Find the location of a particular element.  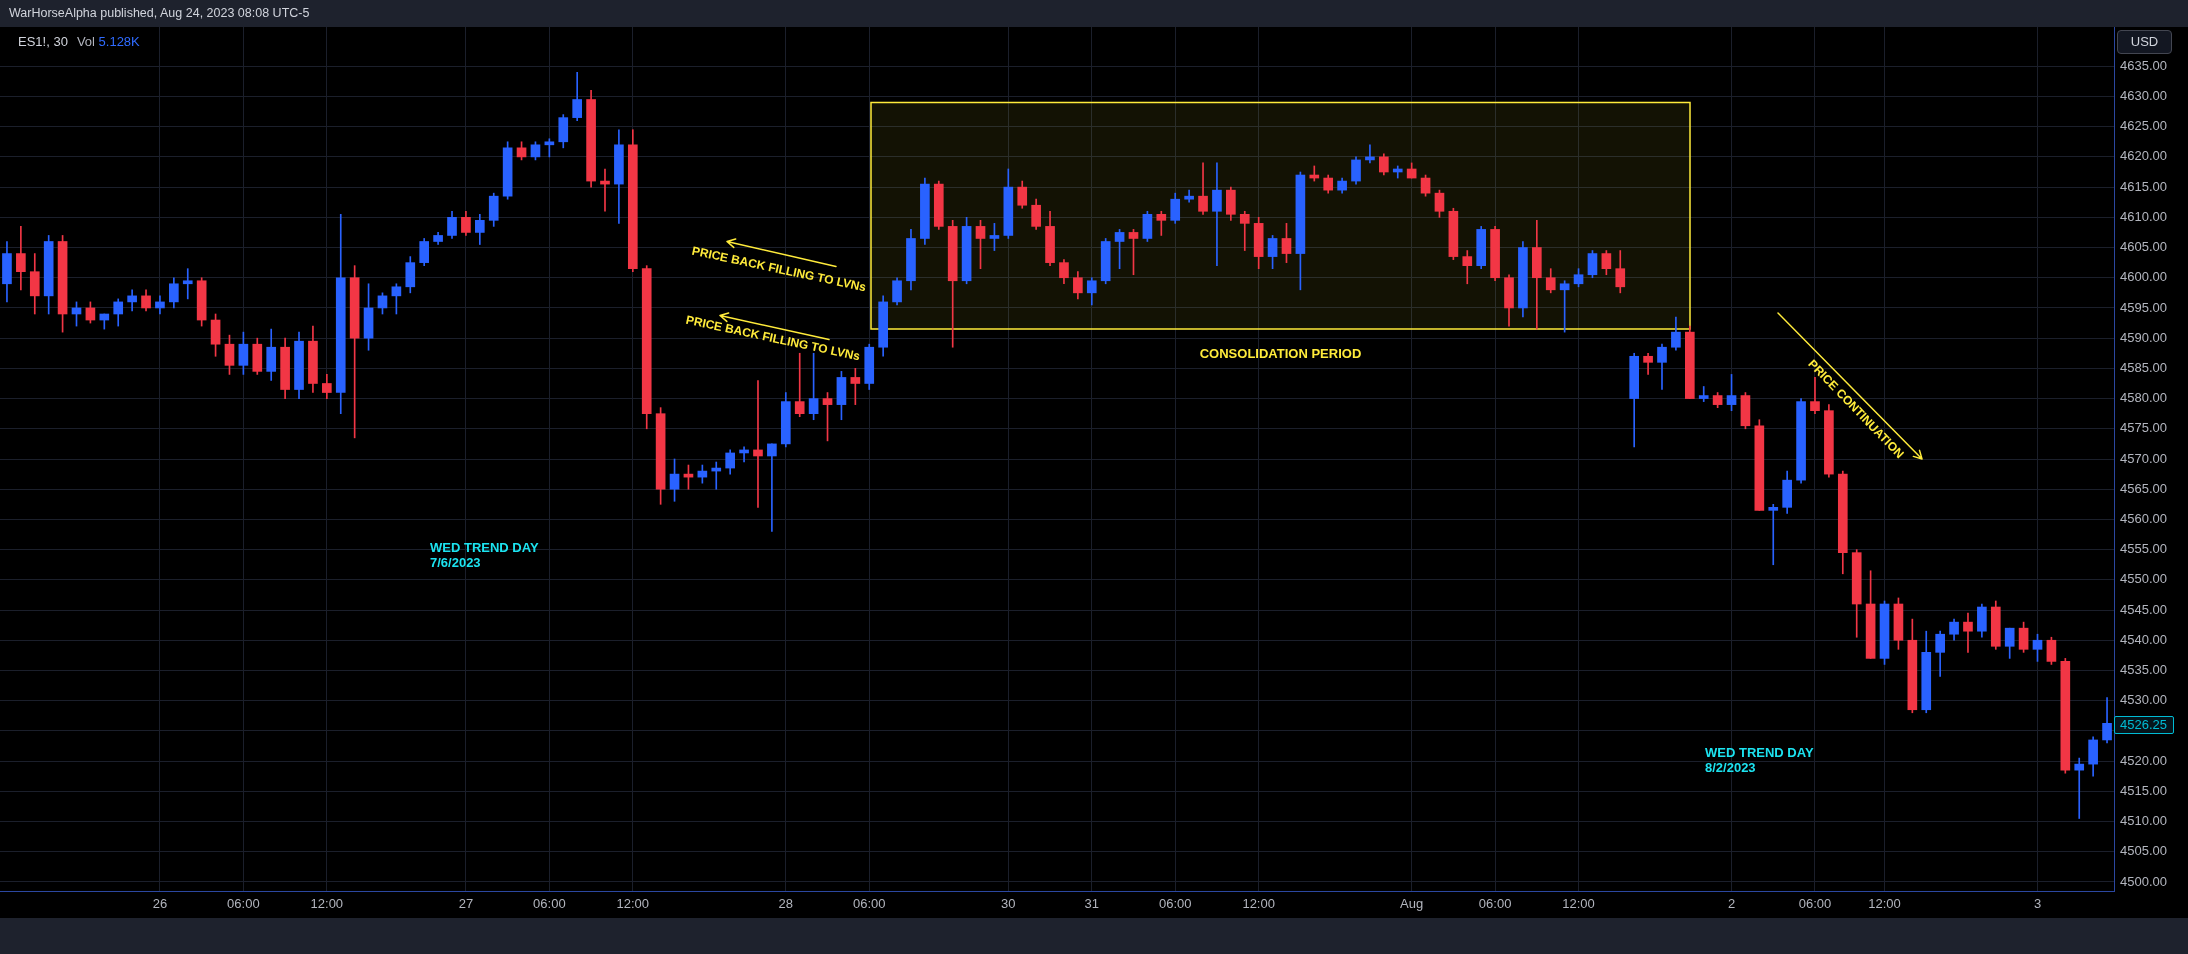

band-label: CONSOLIDATION PERIOD is located at coordinates (1280, 353).